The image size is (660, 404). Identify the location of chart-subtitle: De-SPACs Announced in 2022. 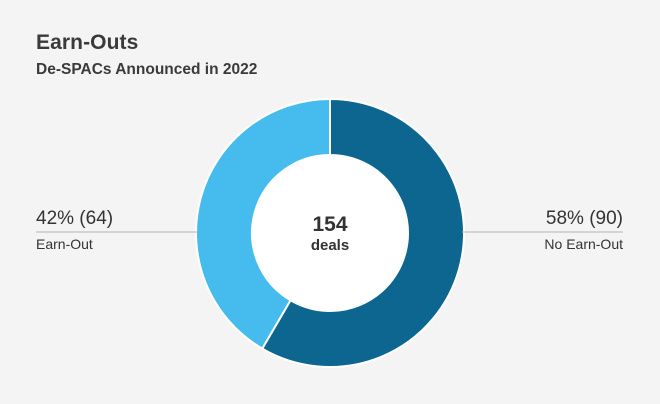
(147, 69).